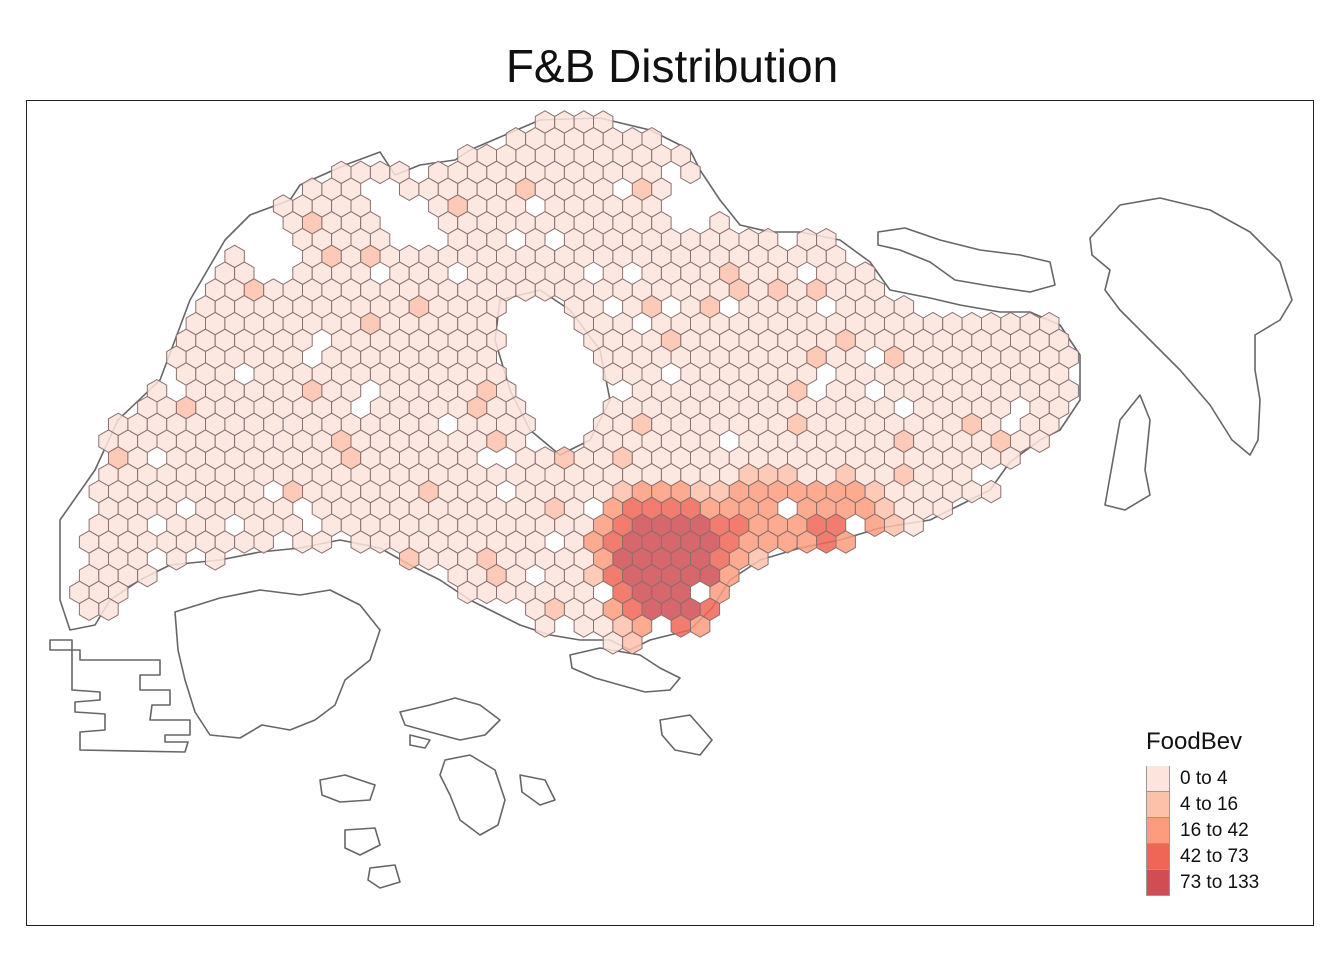 Image resolution: width=1344 pixels, height=960 pixels. I want to click on legend-row: 42 to 73, so click(1202, 857).